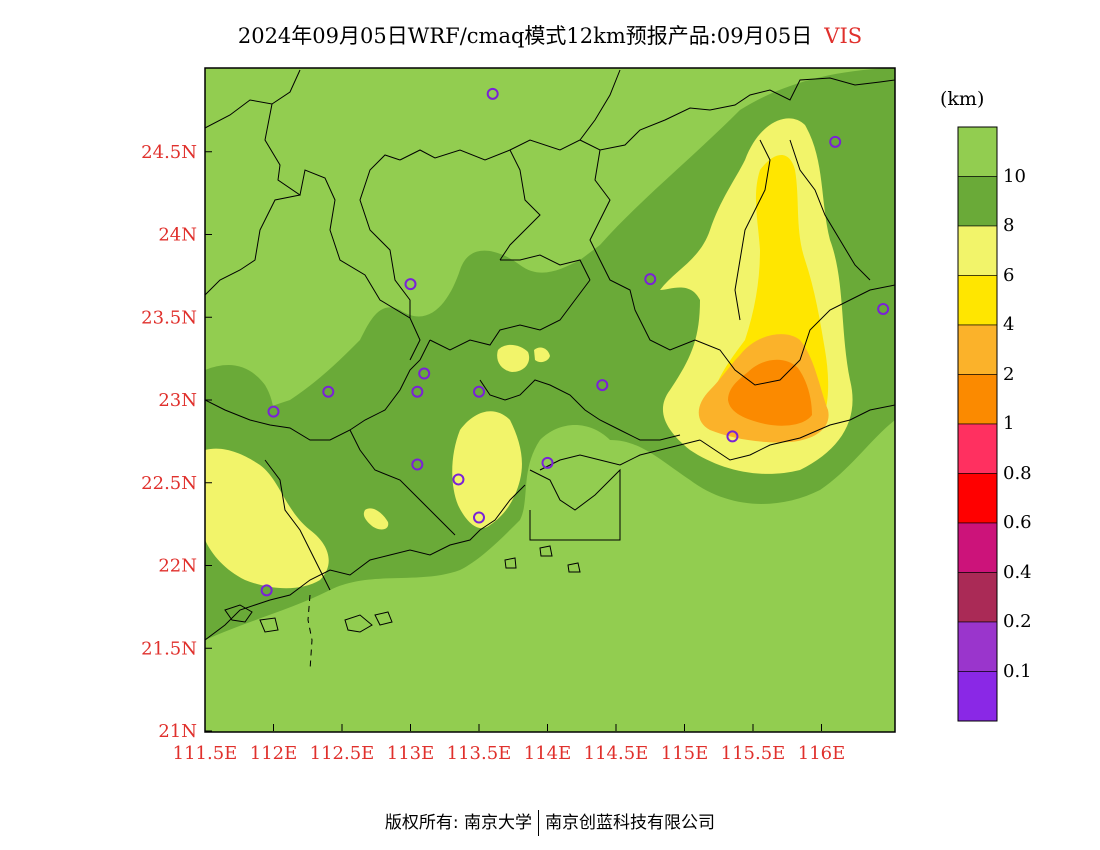 This screenshot has height=850, width=1100. I want to click on field-6km-small, so click(542, 355).